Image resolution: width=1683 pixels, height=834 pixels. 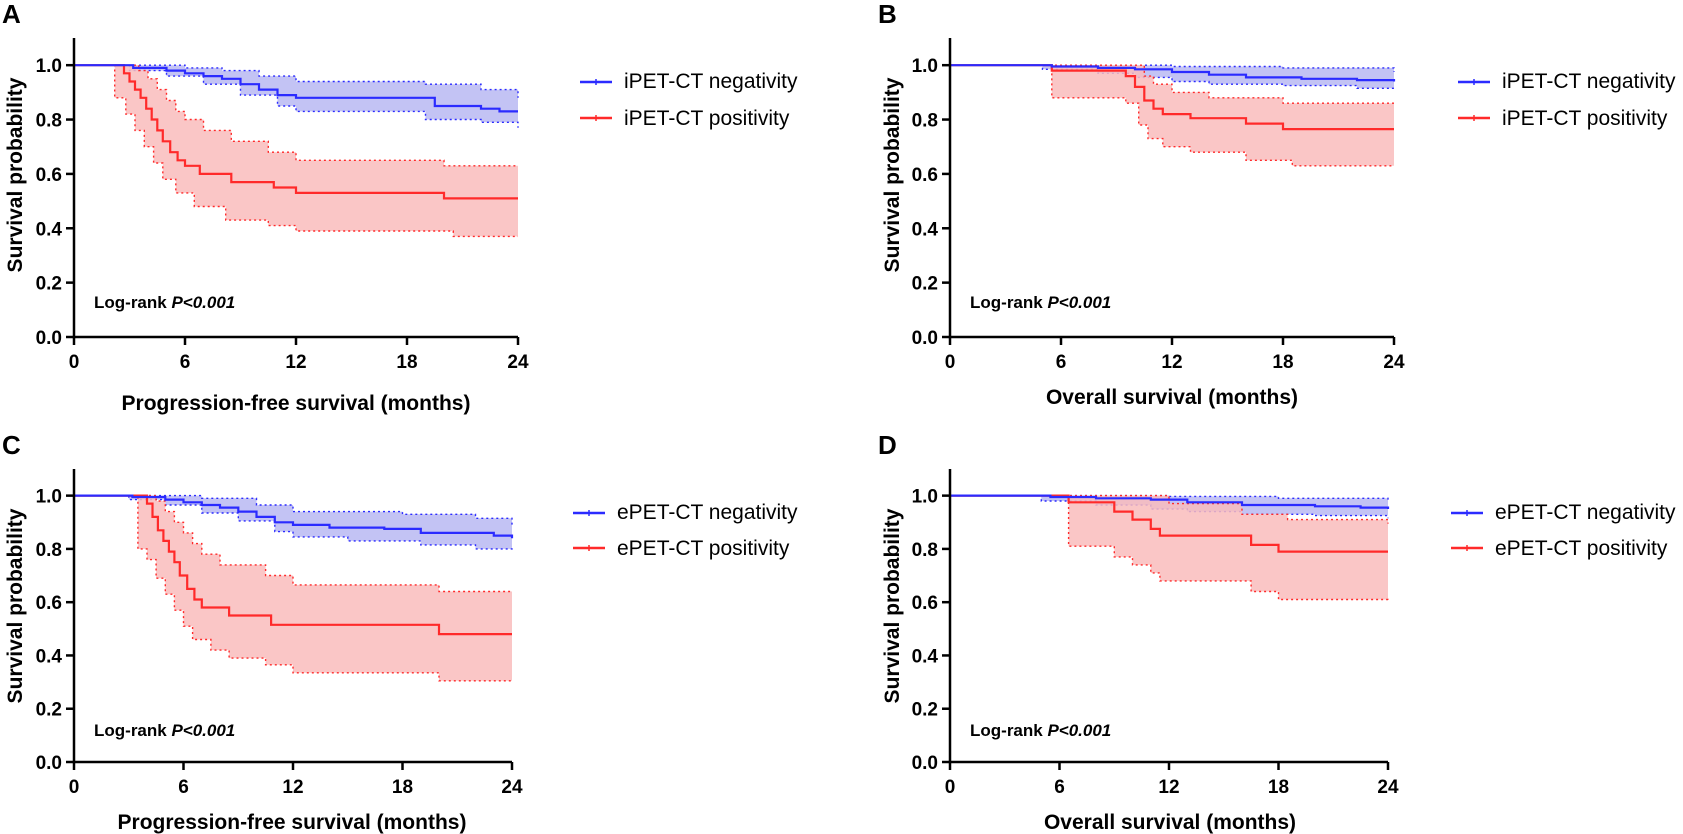 I want to click on legend: ePET-CT negativity ePET-CT positivity, so click(x=685, y=530).